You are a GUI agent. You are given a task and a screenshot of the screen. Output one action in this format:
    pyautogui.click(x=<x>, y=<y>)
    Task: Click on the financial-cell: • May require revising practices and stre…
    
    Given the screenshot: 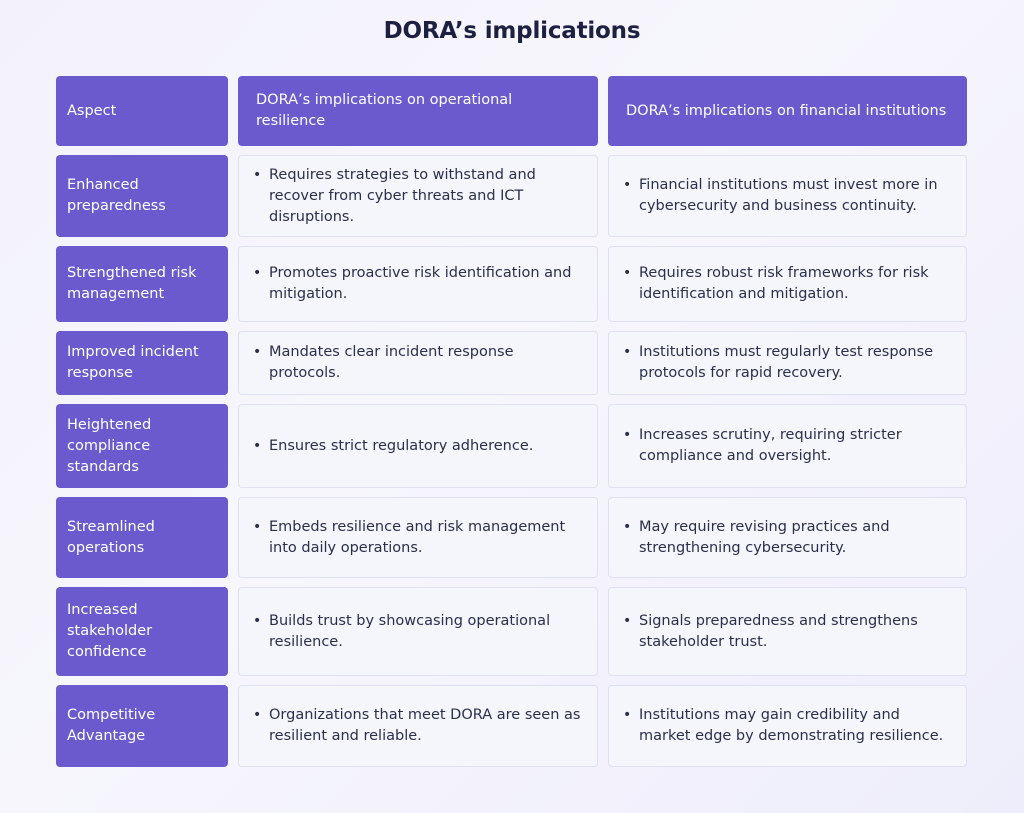 What is the action you would take?
    pyautogui.click(x=787, y=537)
    